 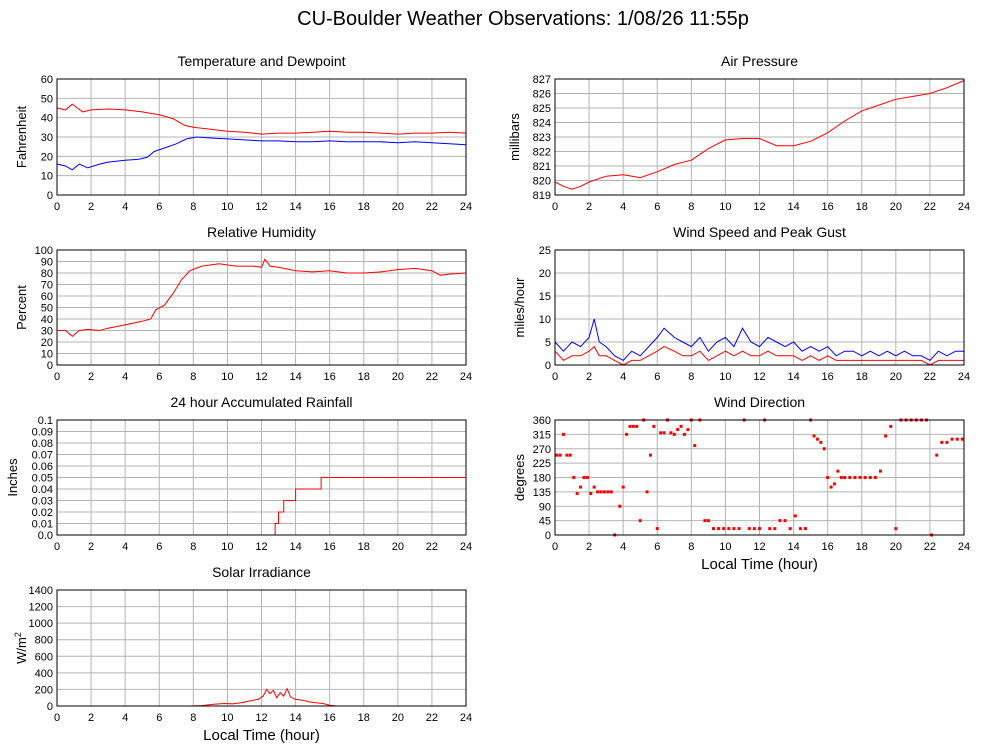 What do you see at coordinates (548, 366) in the screenshot?
I see `wind-y-tick-label: 0` at bounding box center [548, 366].